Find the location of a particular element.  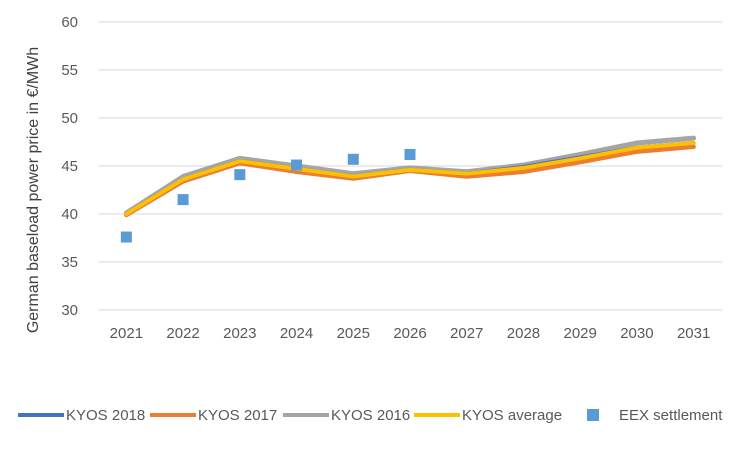

y-tick-label: 40 is located at coordinates (69, 214).